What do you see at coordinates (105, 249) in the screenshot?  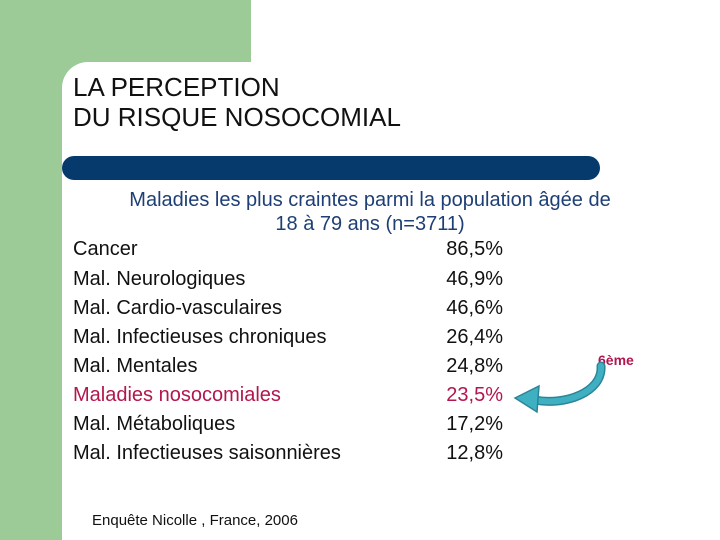 I see `disease-label: Cancer` at bounding box center [105, 249].